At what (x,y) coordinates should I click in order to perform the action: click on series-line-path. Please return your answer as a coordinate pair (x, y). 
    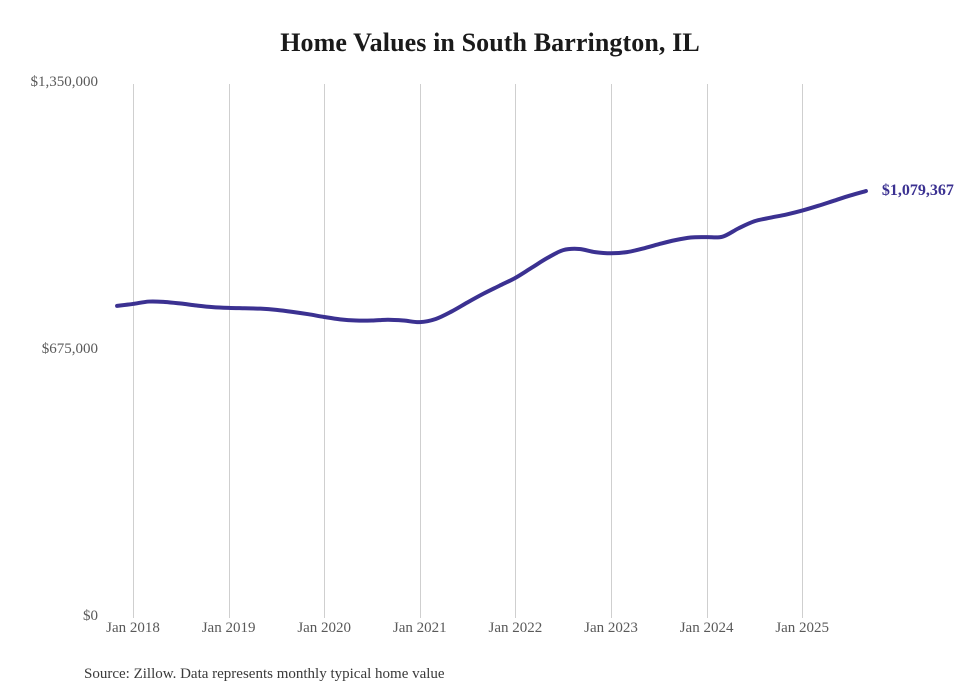
    Looking at the image, I should click on (491, 257).